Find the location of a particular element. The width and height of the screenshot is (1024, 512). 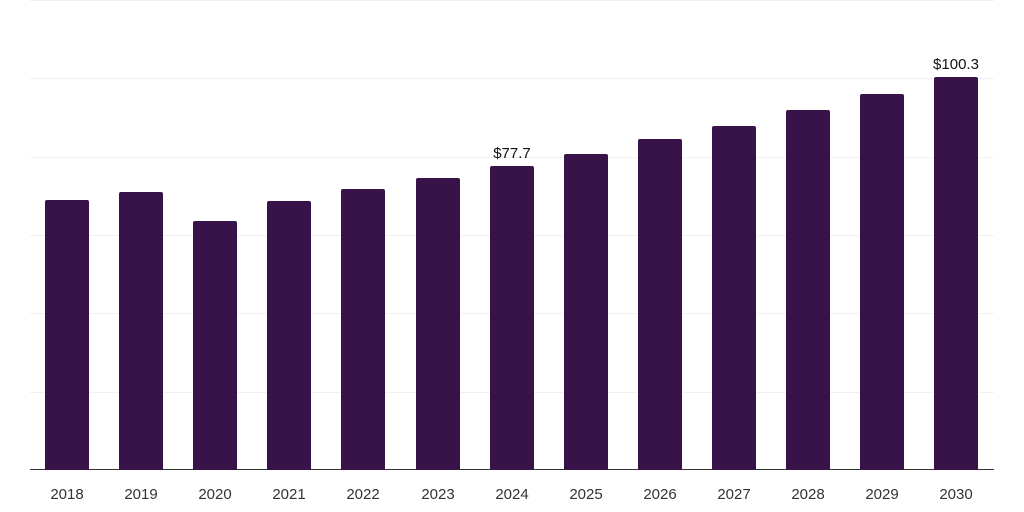

data-label: $100.3 is located at coordinates (956, 64).